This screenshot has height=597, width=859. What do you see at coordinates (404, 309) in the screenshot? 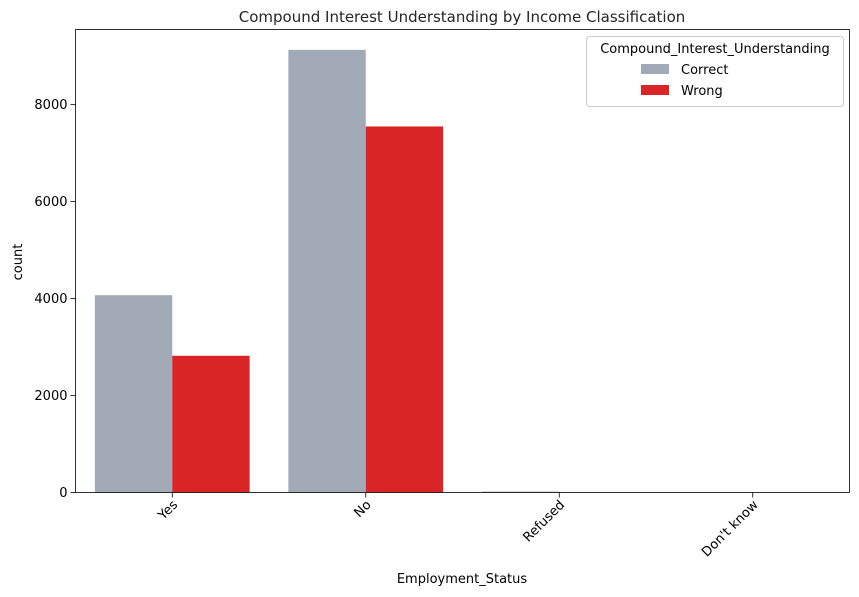
I see `bar-wrong-no` at bounding box center [404, 309].